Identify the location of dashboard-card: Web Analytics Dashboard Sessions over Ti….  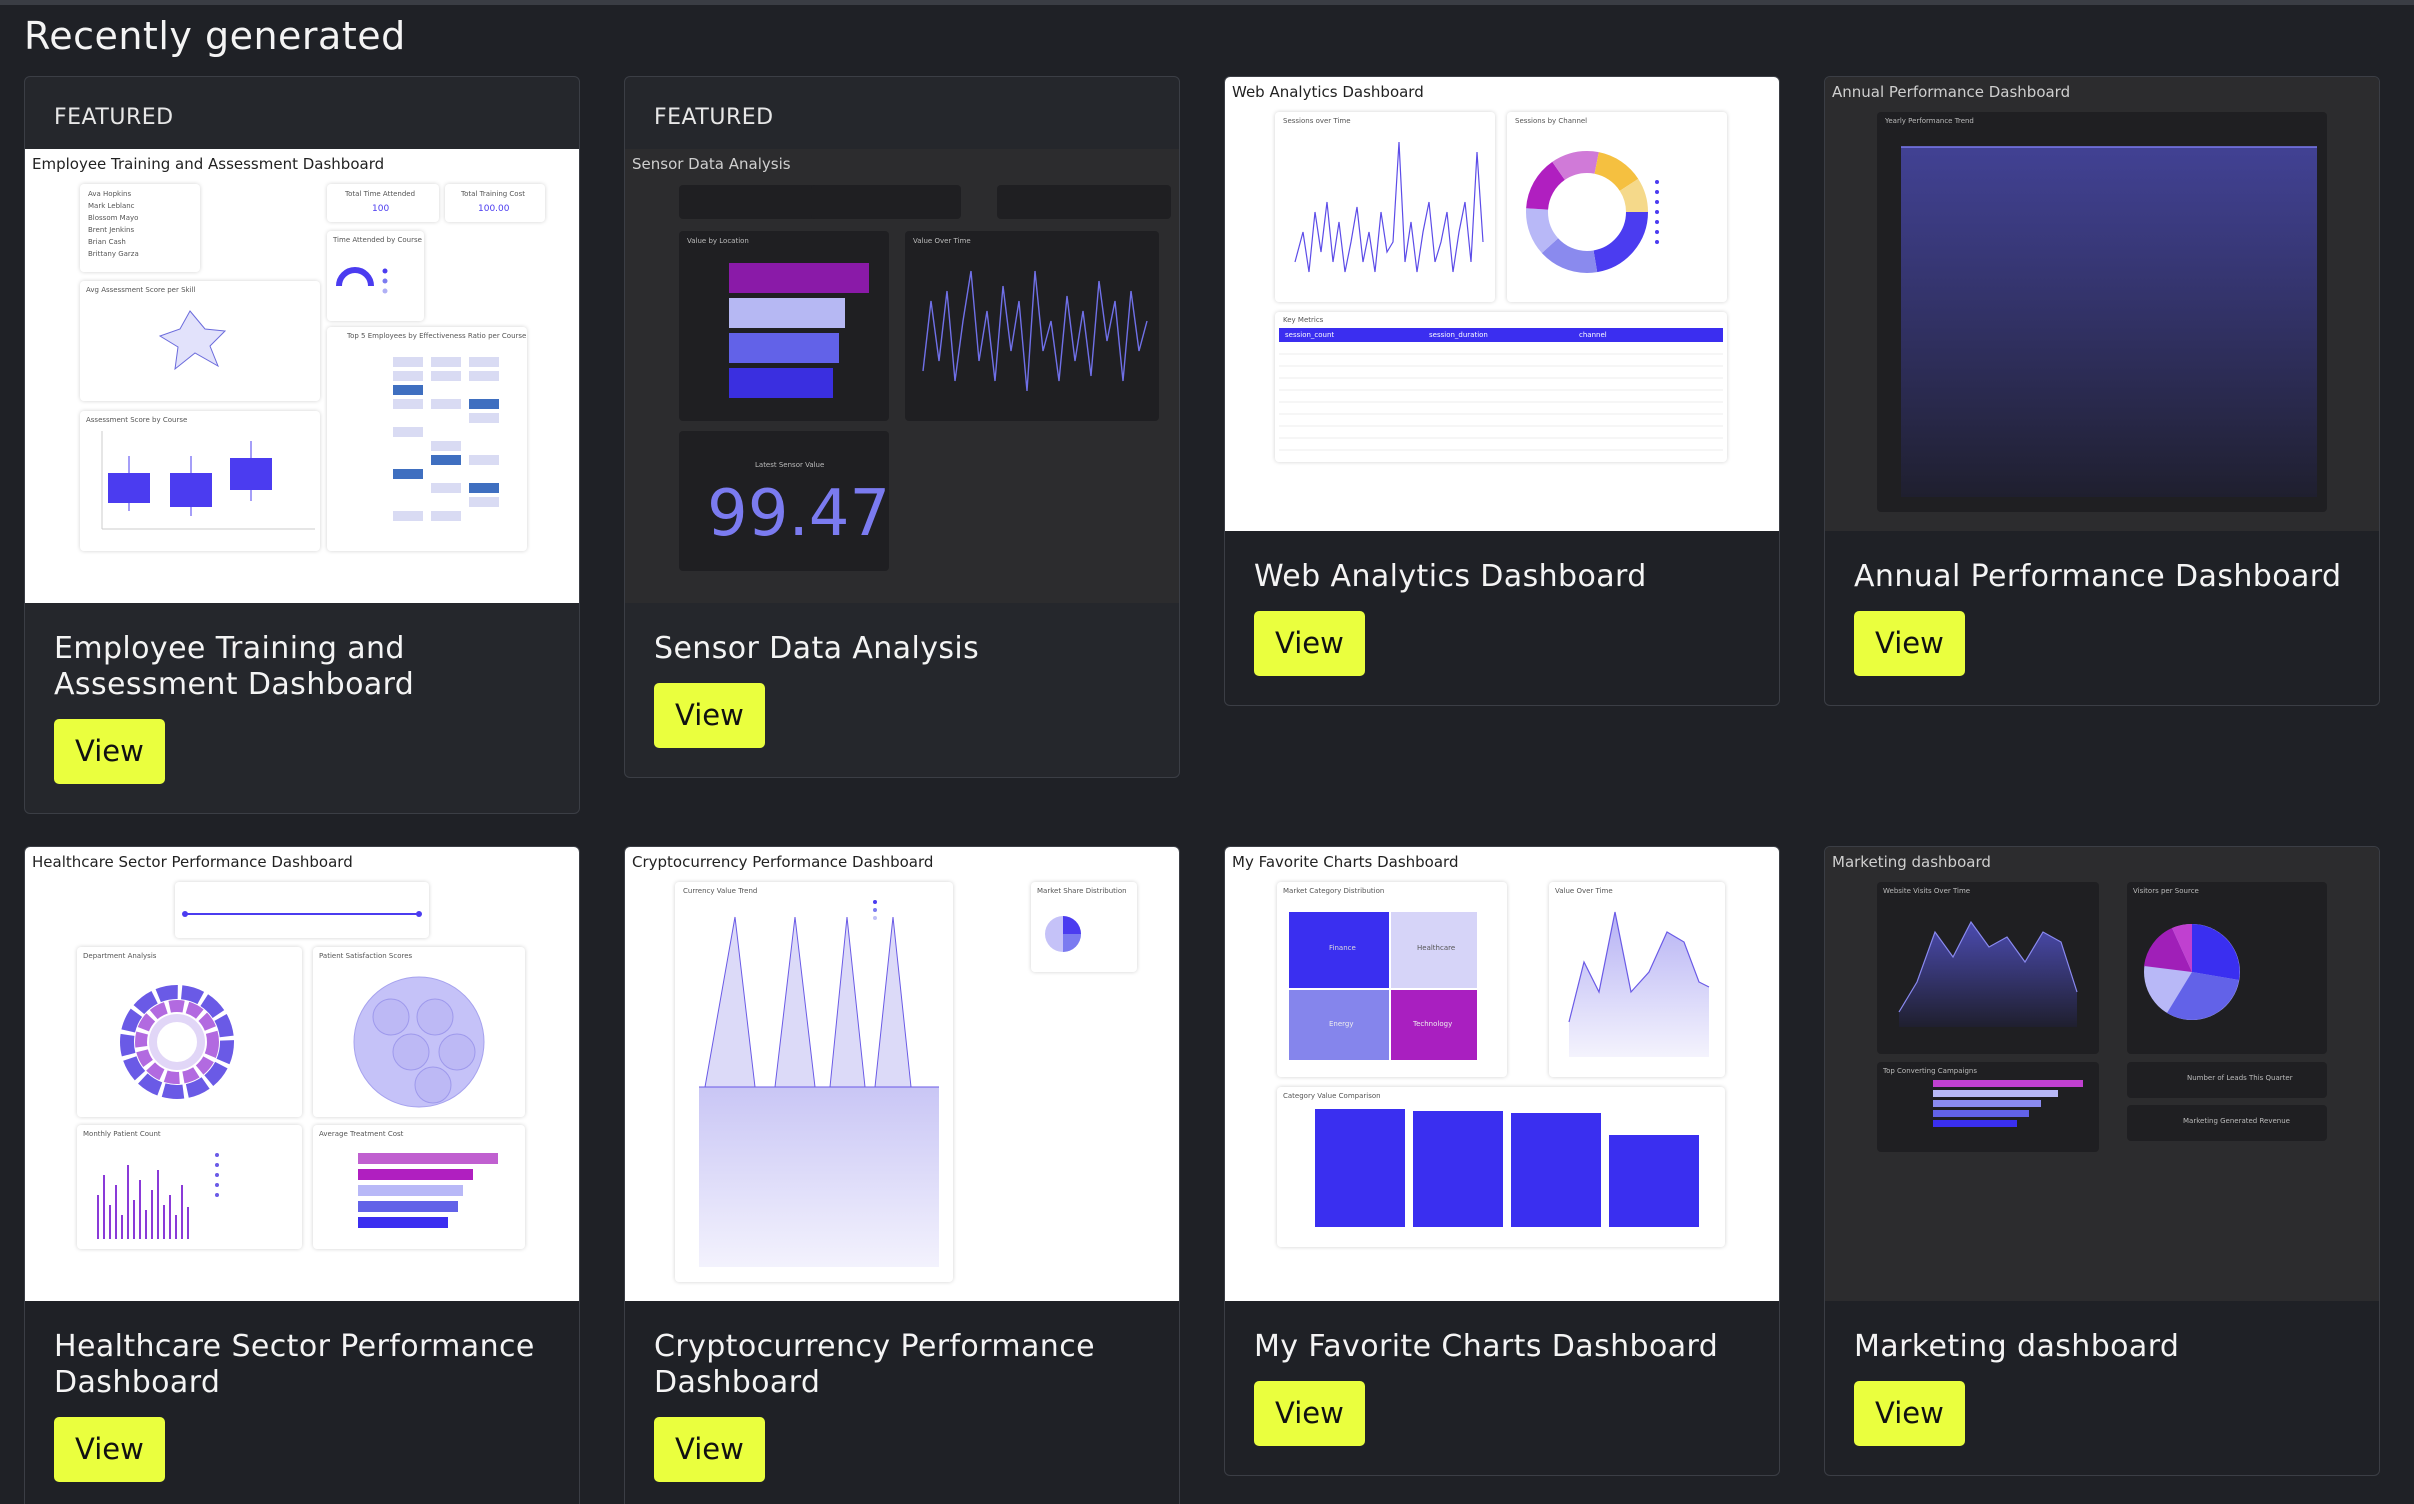
(1502, 391).